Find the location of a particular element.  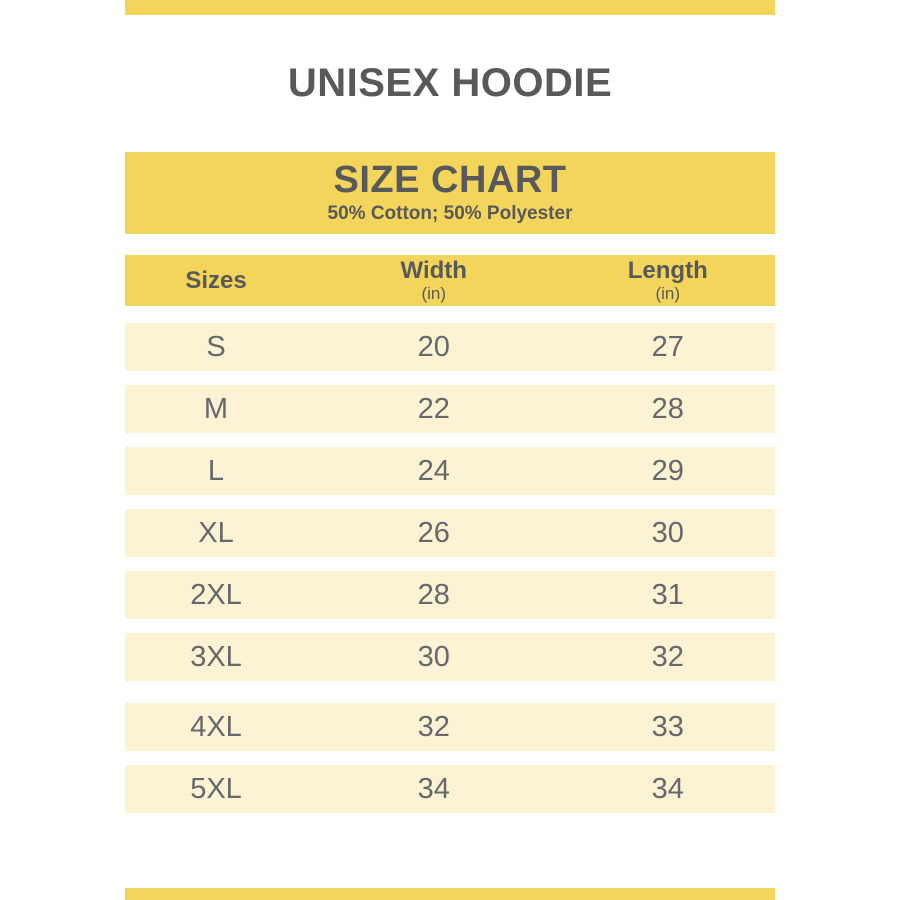

table-row: XL 26 30 is located at coordinates (450, 533).